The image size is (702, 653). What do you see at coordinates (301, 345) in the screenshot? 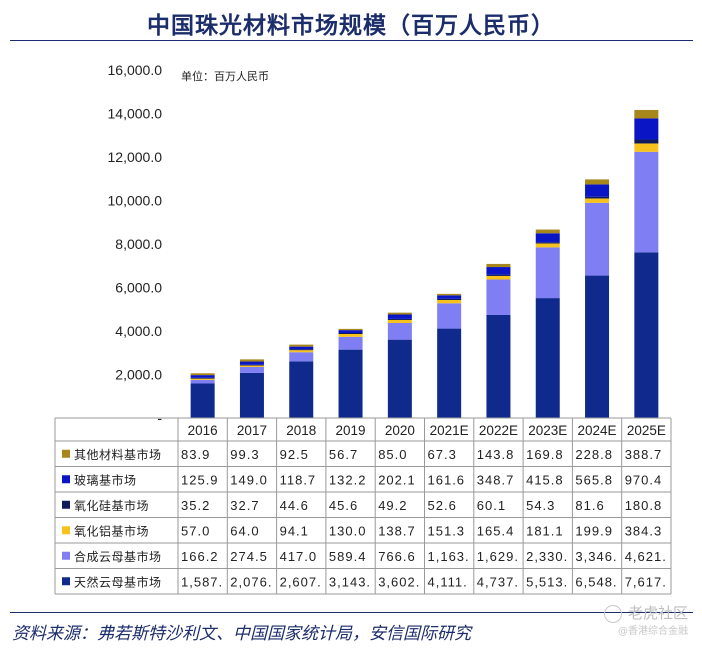
I see `bar-other-2018` at bounding box center [301, 345].